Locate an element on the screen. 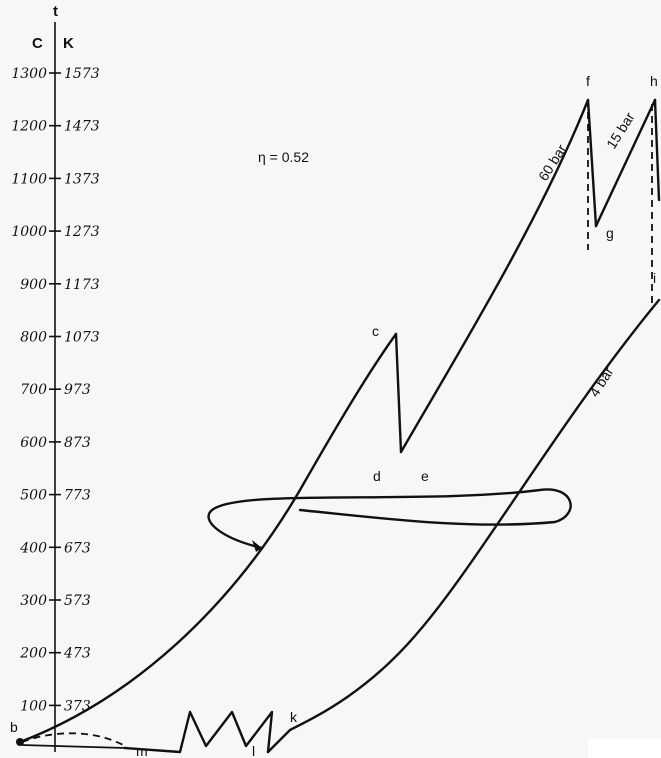 This screenshot has height=758, width=661. curve-g-to-h is located at coordinates (625, 163).